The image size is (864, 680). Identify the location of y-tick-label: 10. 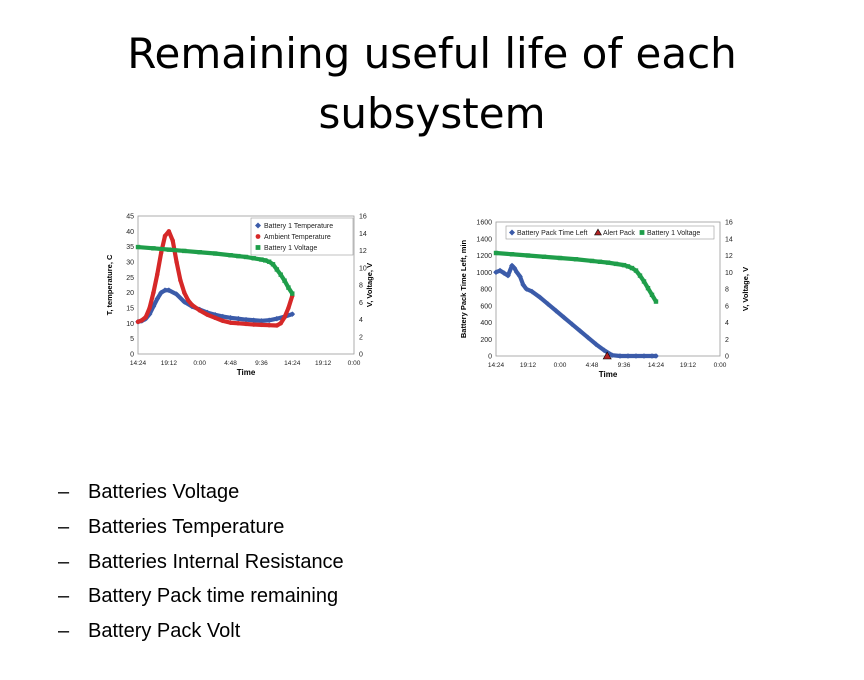
(130, 324).